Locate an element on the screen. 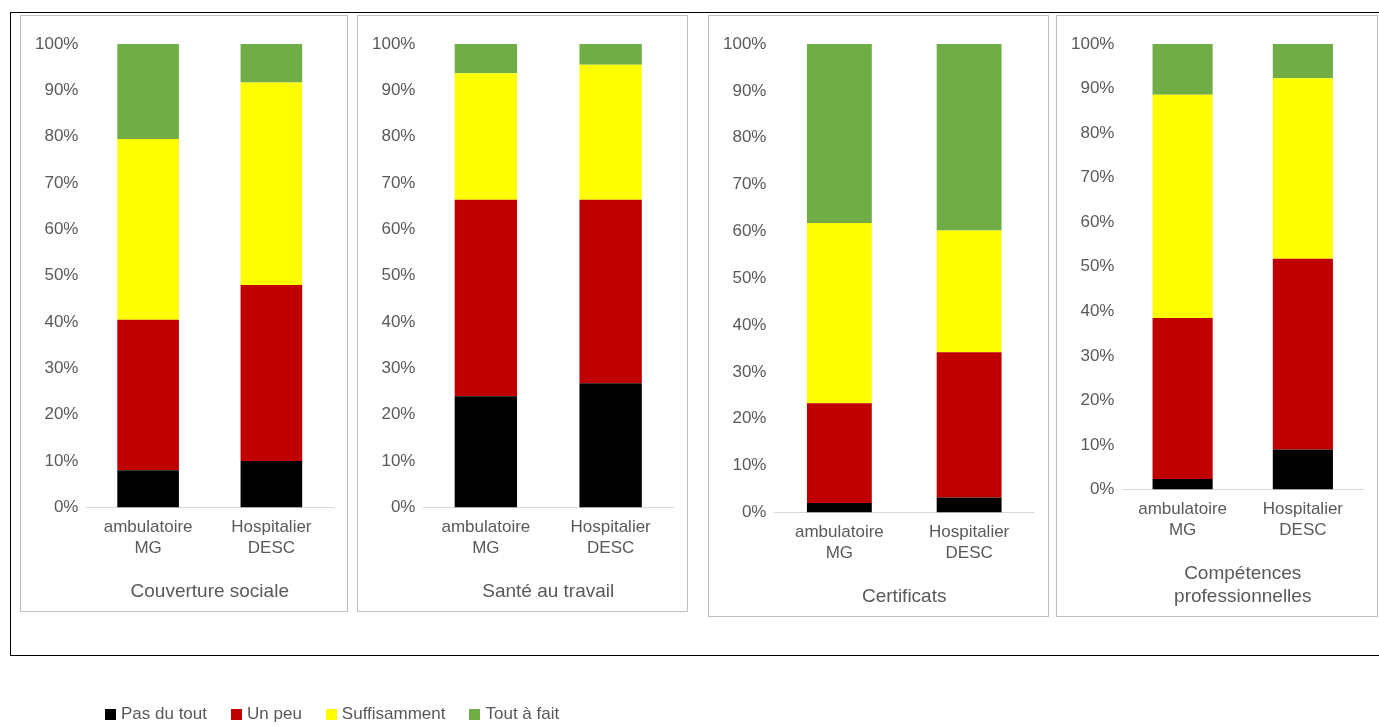  legend-label: Un peu is located at coordinates (274, 714).